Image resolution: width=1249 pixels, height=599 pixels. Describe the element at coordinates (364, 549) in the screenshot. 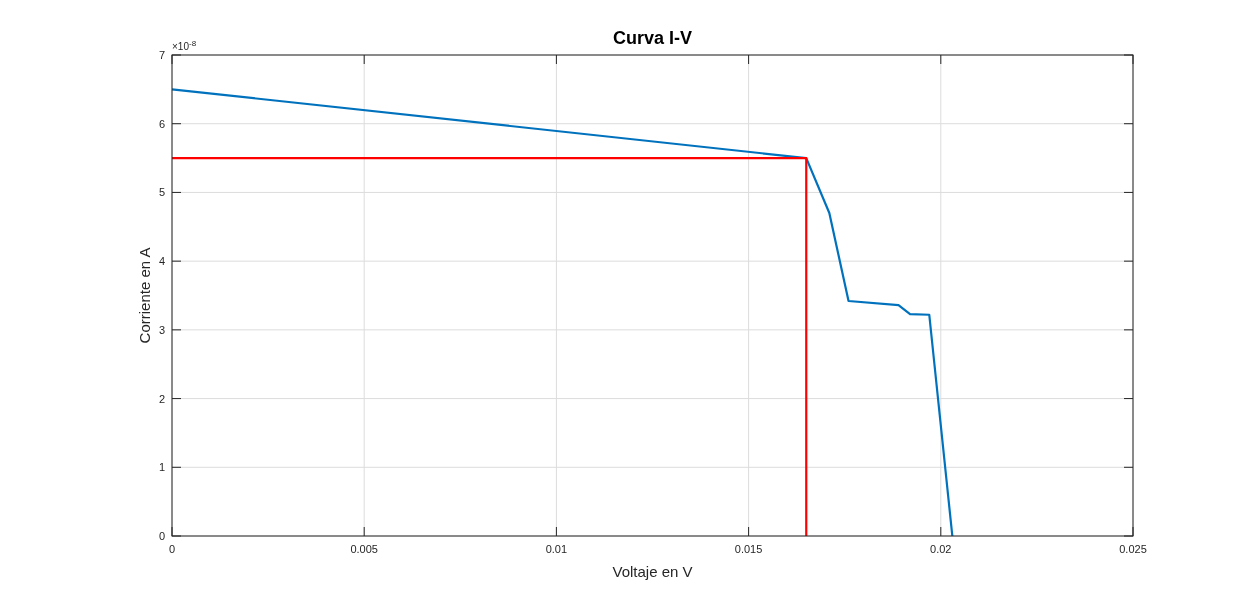

I see `x-tick-label: 0.005` at that location.